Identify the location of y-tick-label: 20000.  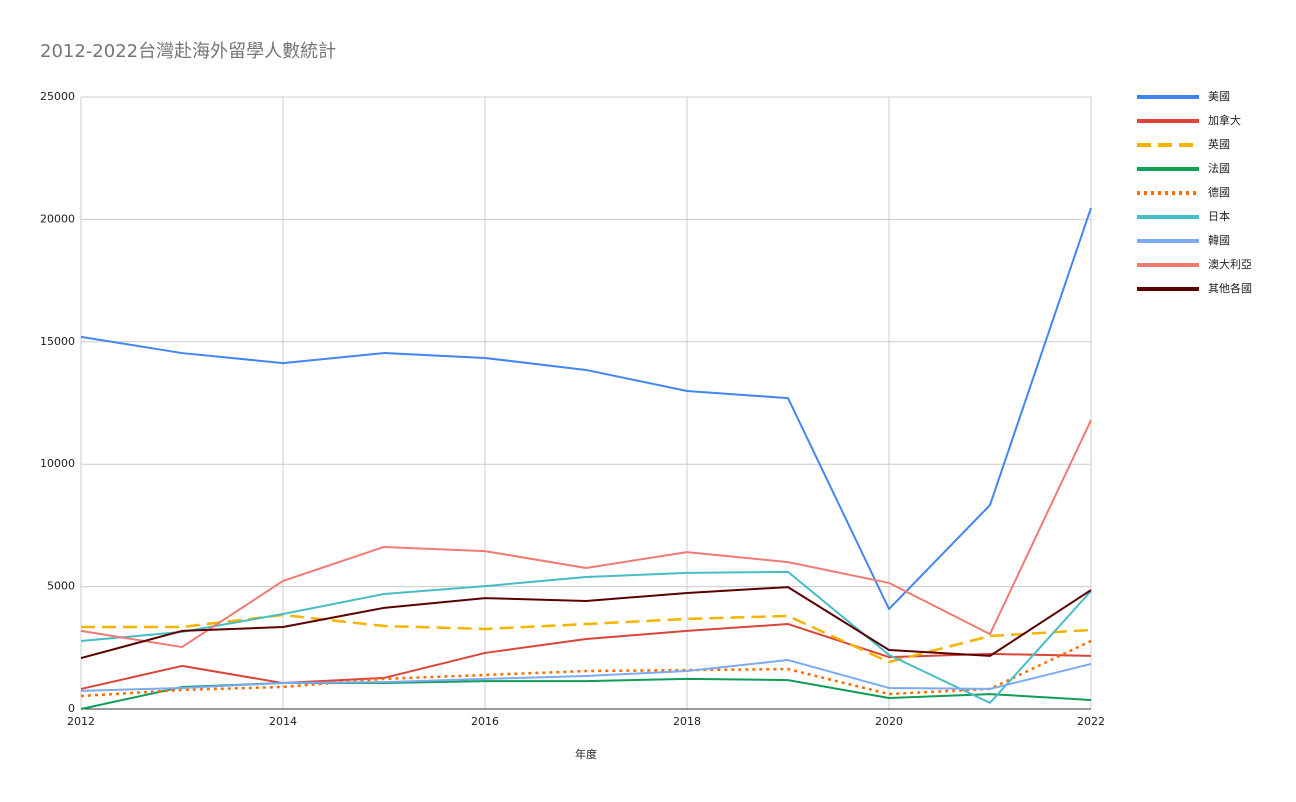
(57, 218).